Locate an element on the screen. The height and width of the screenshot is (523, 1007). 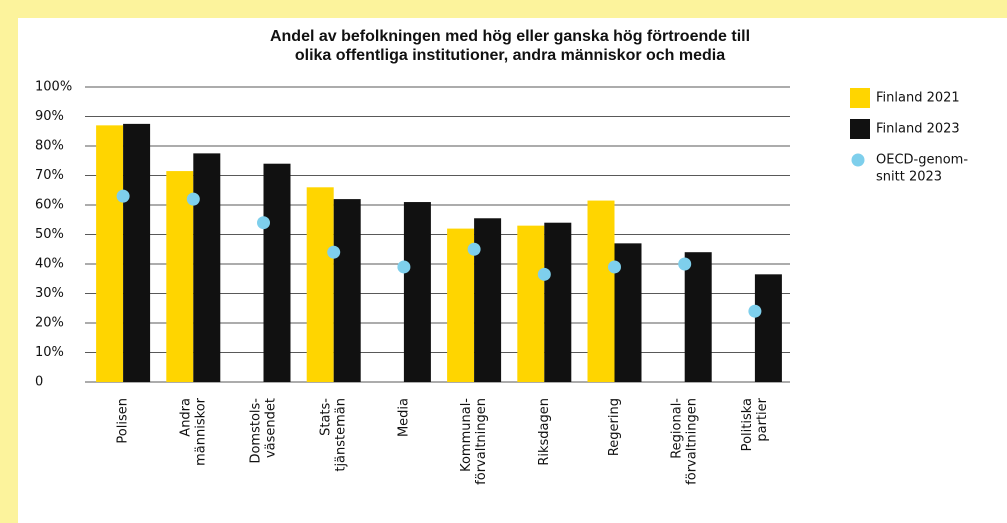
x-tick-label: Media is located at coordinates (403, 417).